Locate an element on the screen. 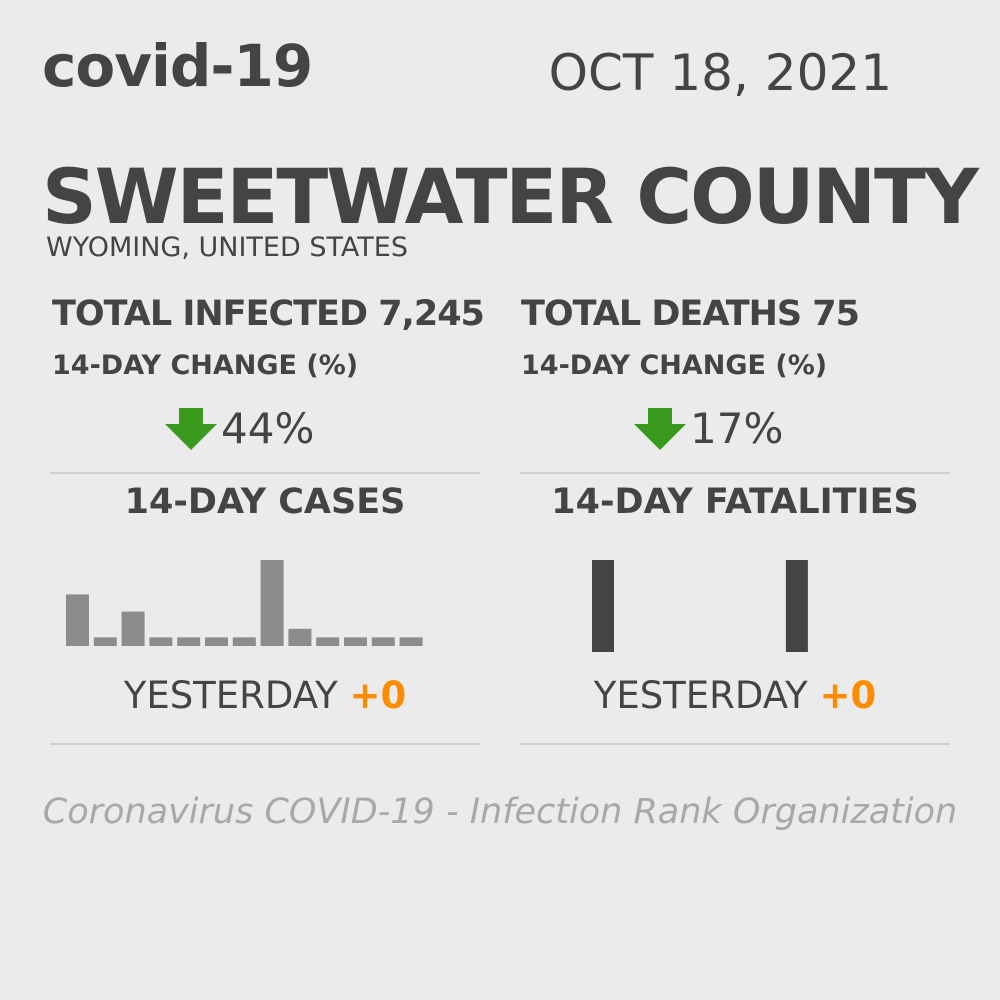  report-date: OCT 18, 2021 is located at coordinates (720, 73).